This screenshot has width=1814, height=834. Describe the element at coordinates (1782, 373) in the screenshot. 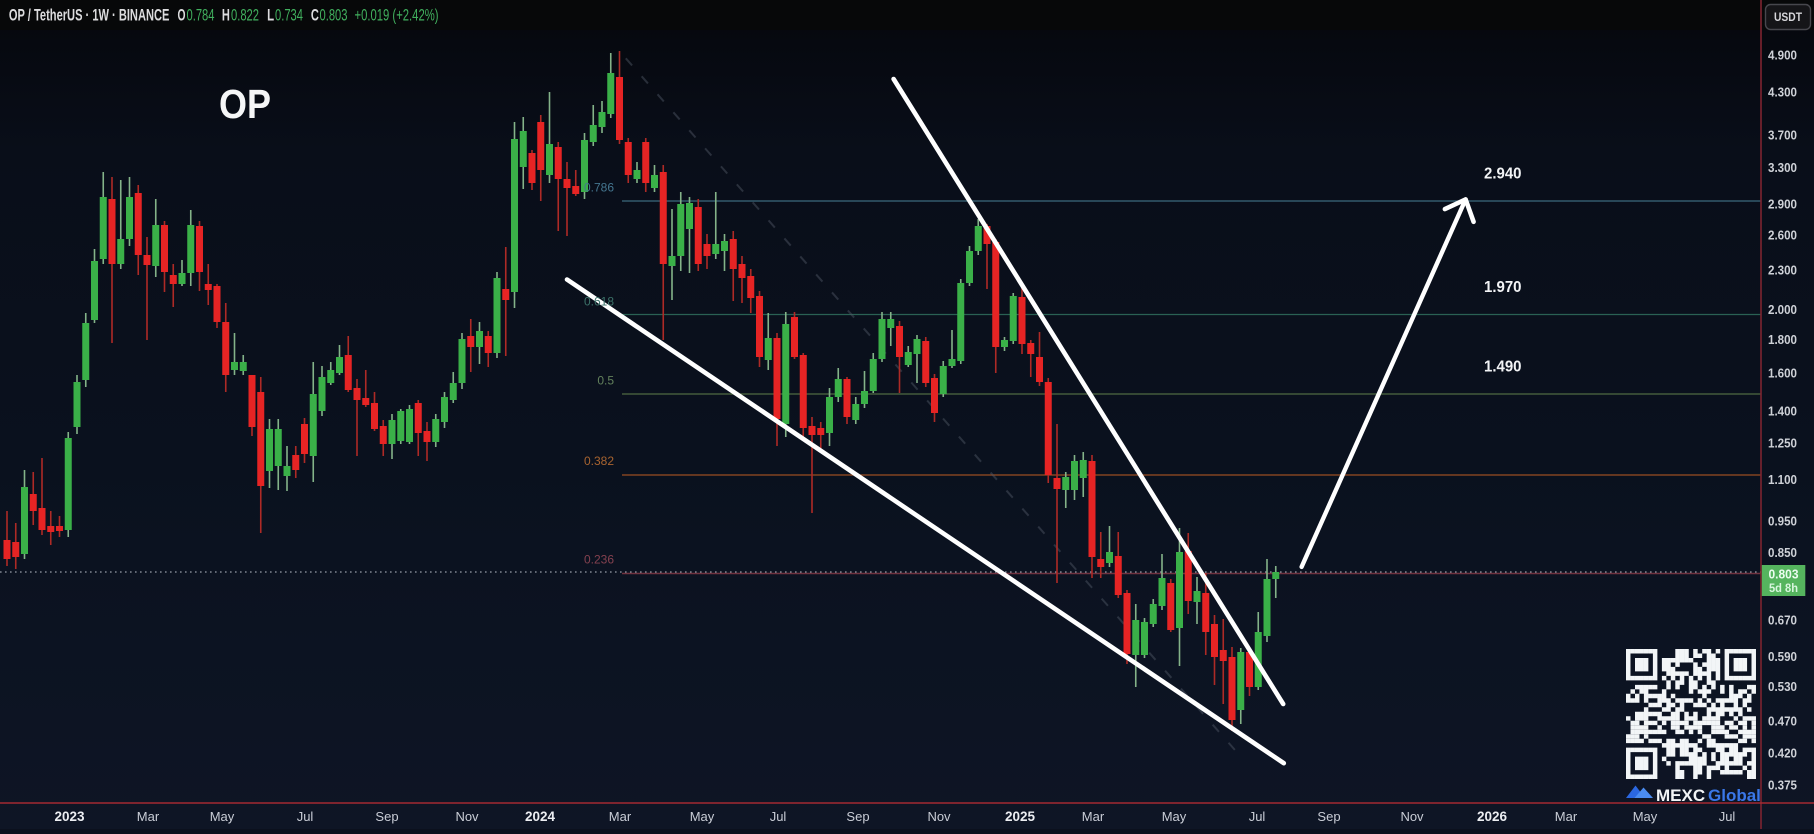

I see `svg-text: 1.600` at that location.